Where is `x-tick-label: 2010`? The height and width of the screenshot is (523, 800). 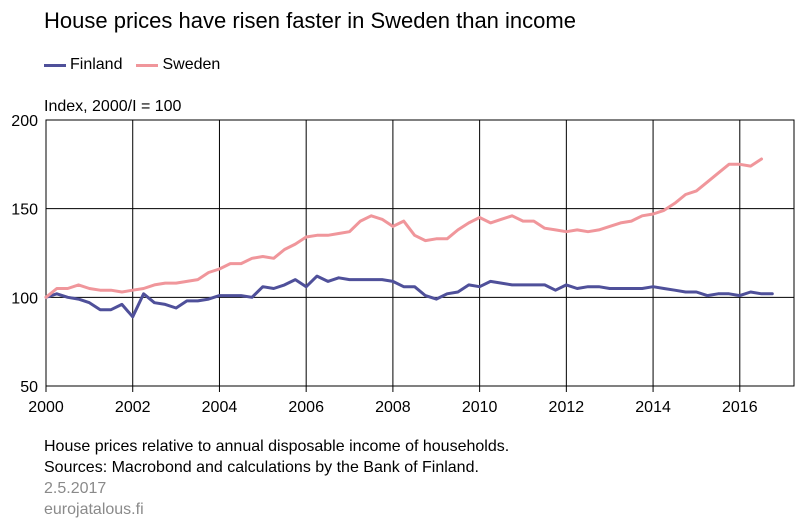
x-tick-label: 2010 is located at coordinates (480, 407).